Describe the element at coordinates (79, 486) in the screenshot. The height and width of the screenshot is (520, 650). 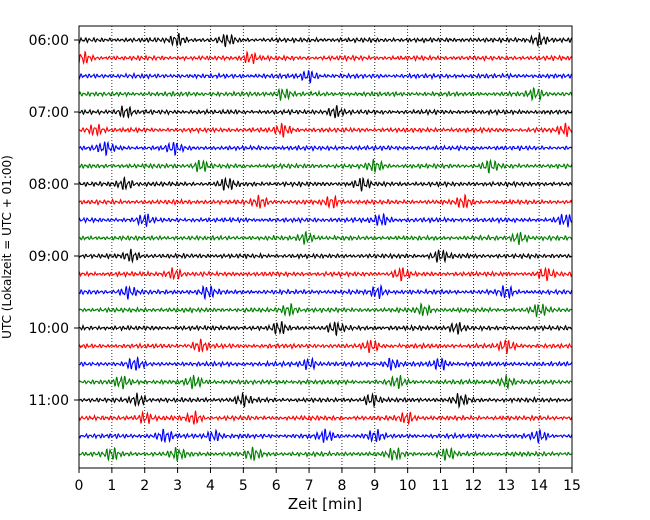
I see `x-tick-label: 0` at that location.